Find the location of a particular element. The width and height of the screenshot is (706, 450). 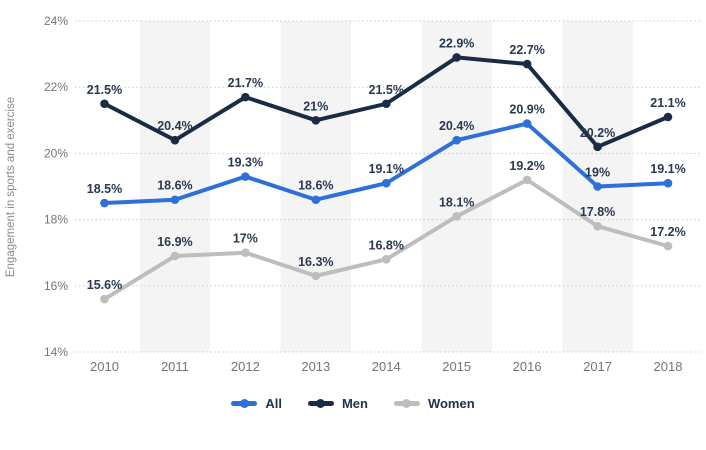

x-axis-tick-label: 2014 is located at coordinates (386, 366).